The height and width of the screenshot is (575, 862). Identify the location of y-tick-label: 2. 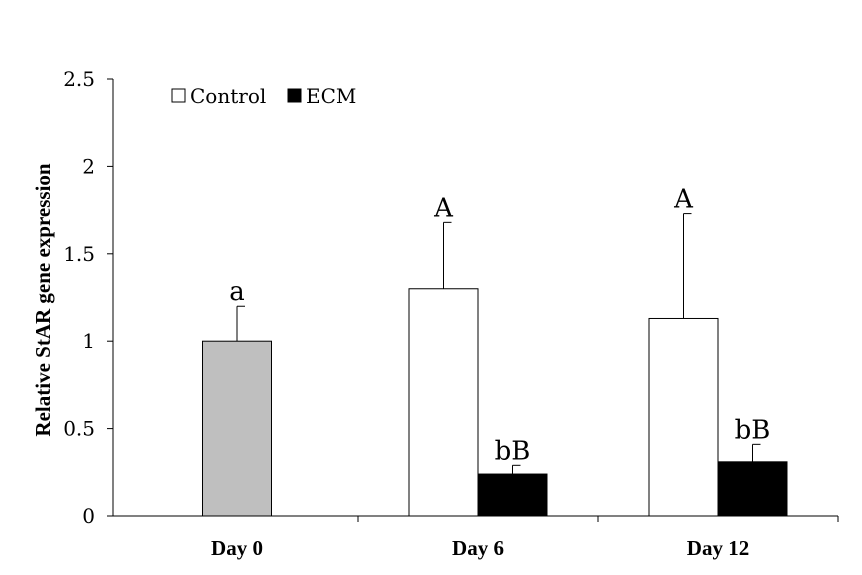
(88, 166).